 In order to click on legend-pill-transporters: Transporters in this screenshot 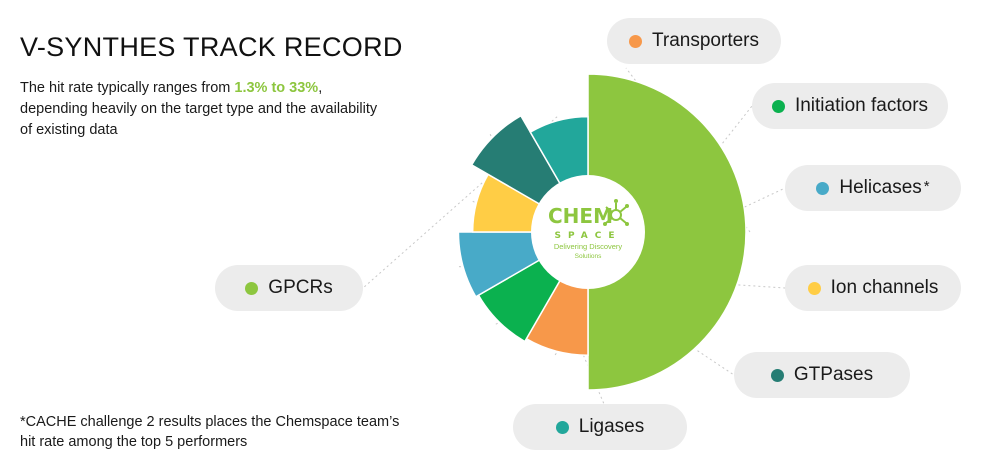, I will do `click(694, 41)`.